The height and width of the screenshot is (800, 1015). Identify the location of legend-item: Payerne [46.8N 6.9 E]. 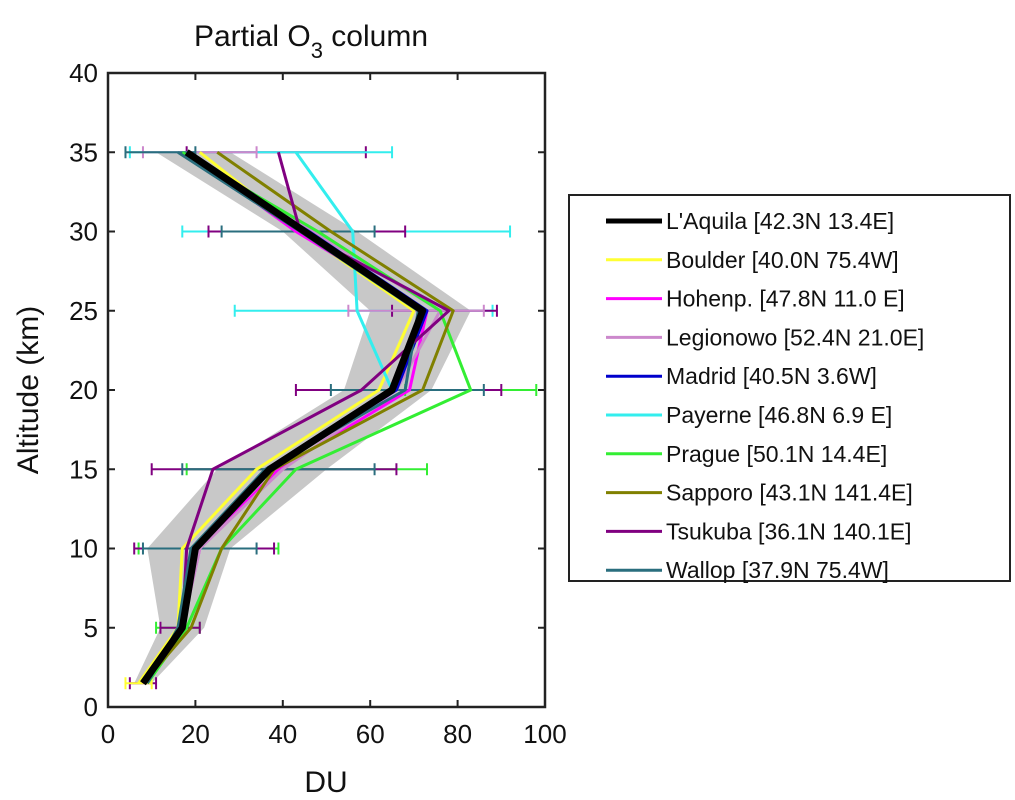
(749, 415).